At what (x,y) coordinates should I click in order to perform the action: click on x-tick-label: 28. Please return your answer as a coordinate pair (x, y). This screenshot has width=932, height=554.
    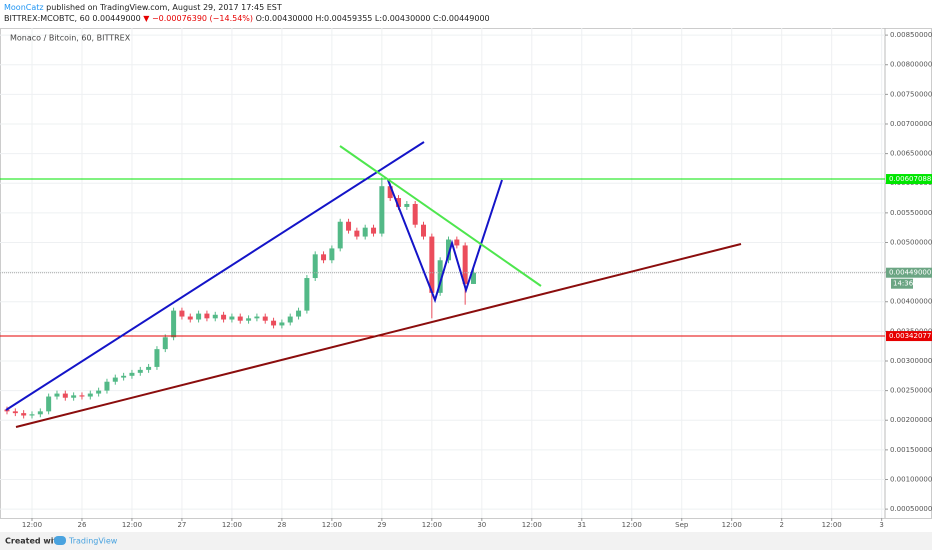
    Looking at the image, I should click on (281, 525).